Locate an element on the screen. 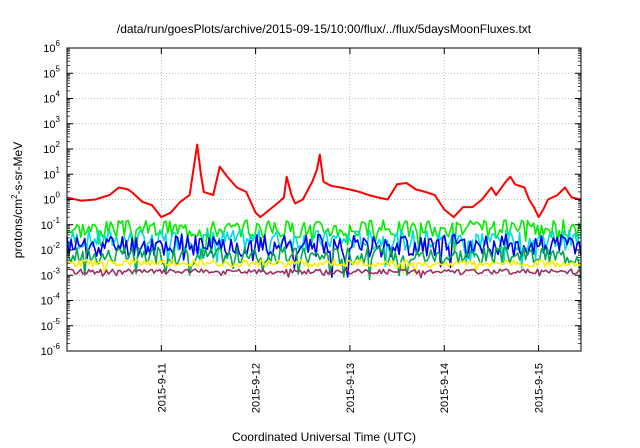 This screenshot has width=640, height=448. x-tick-label: 2015-9-11 is located at coordinates (162, 387).